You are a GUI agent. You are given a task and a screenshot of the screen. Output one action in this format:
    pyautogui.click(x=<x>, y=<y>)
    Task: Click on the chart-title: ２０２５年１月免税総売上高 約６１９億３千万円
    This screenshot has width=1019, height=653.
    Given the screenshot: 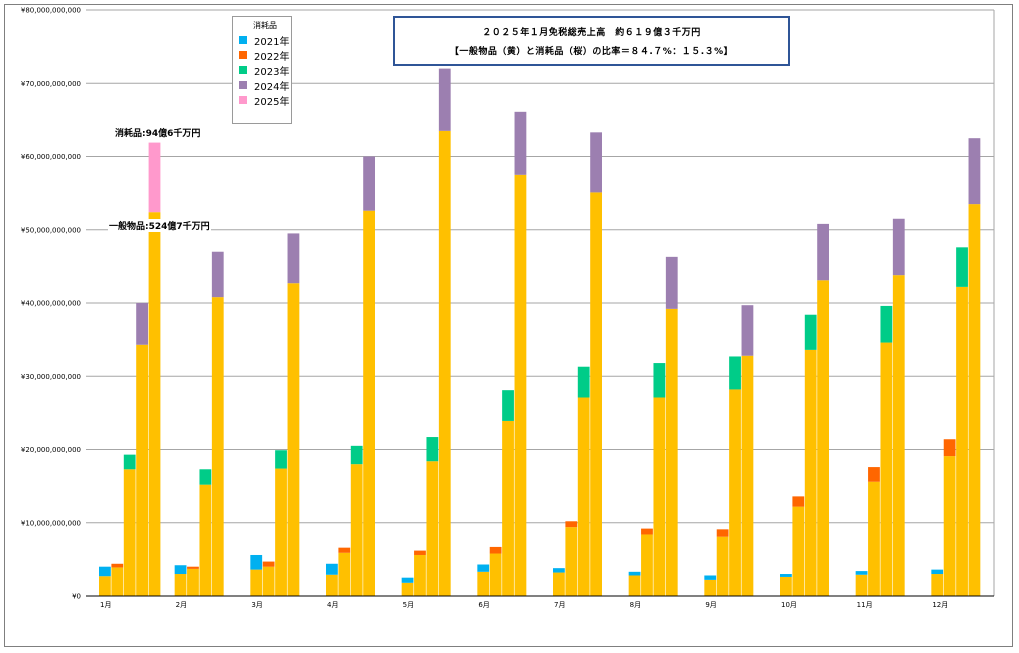 What is the action you would take?
    pyautogui.click(x=591, y=33)
    